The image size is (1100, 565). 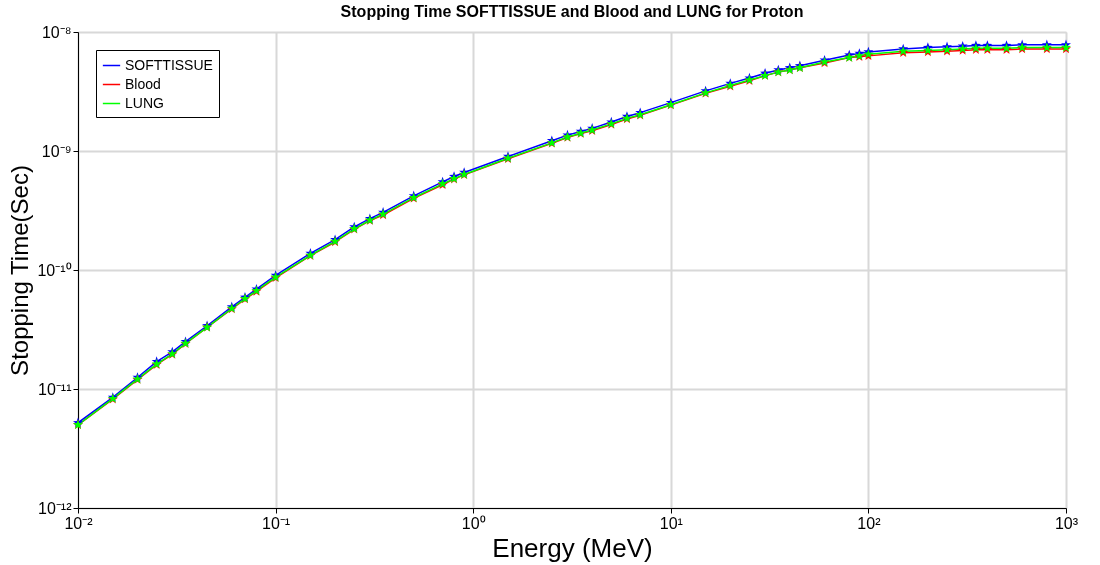 What do you see at coordinates (473, 523) in the screenshot?
I see `x-tick-label: 10⁰` at bounding box center [473, 523].